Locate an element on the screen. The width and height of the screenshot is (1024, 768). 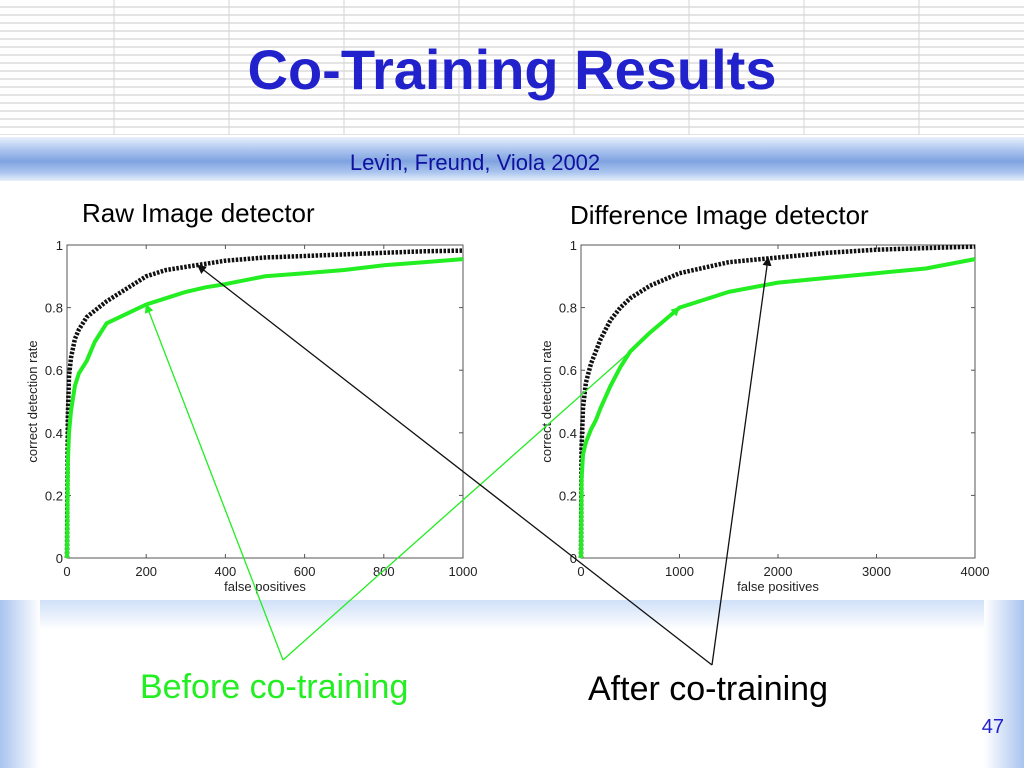
header-band is located at coordinates (512, 159).